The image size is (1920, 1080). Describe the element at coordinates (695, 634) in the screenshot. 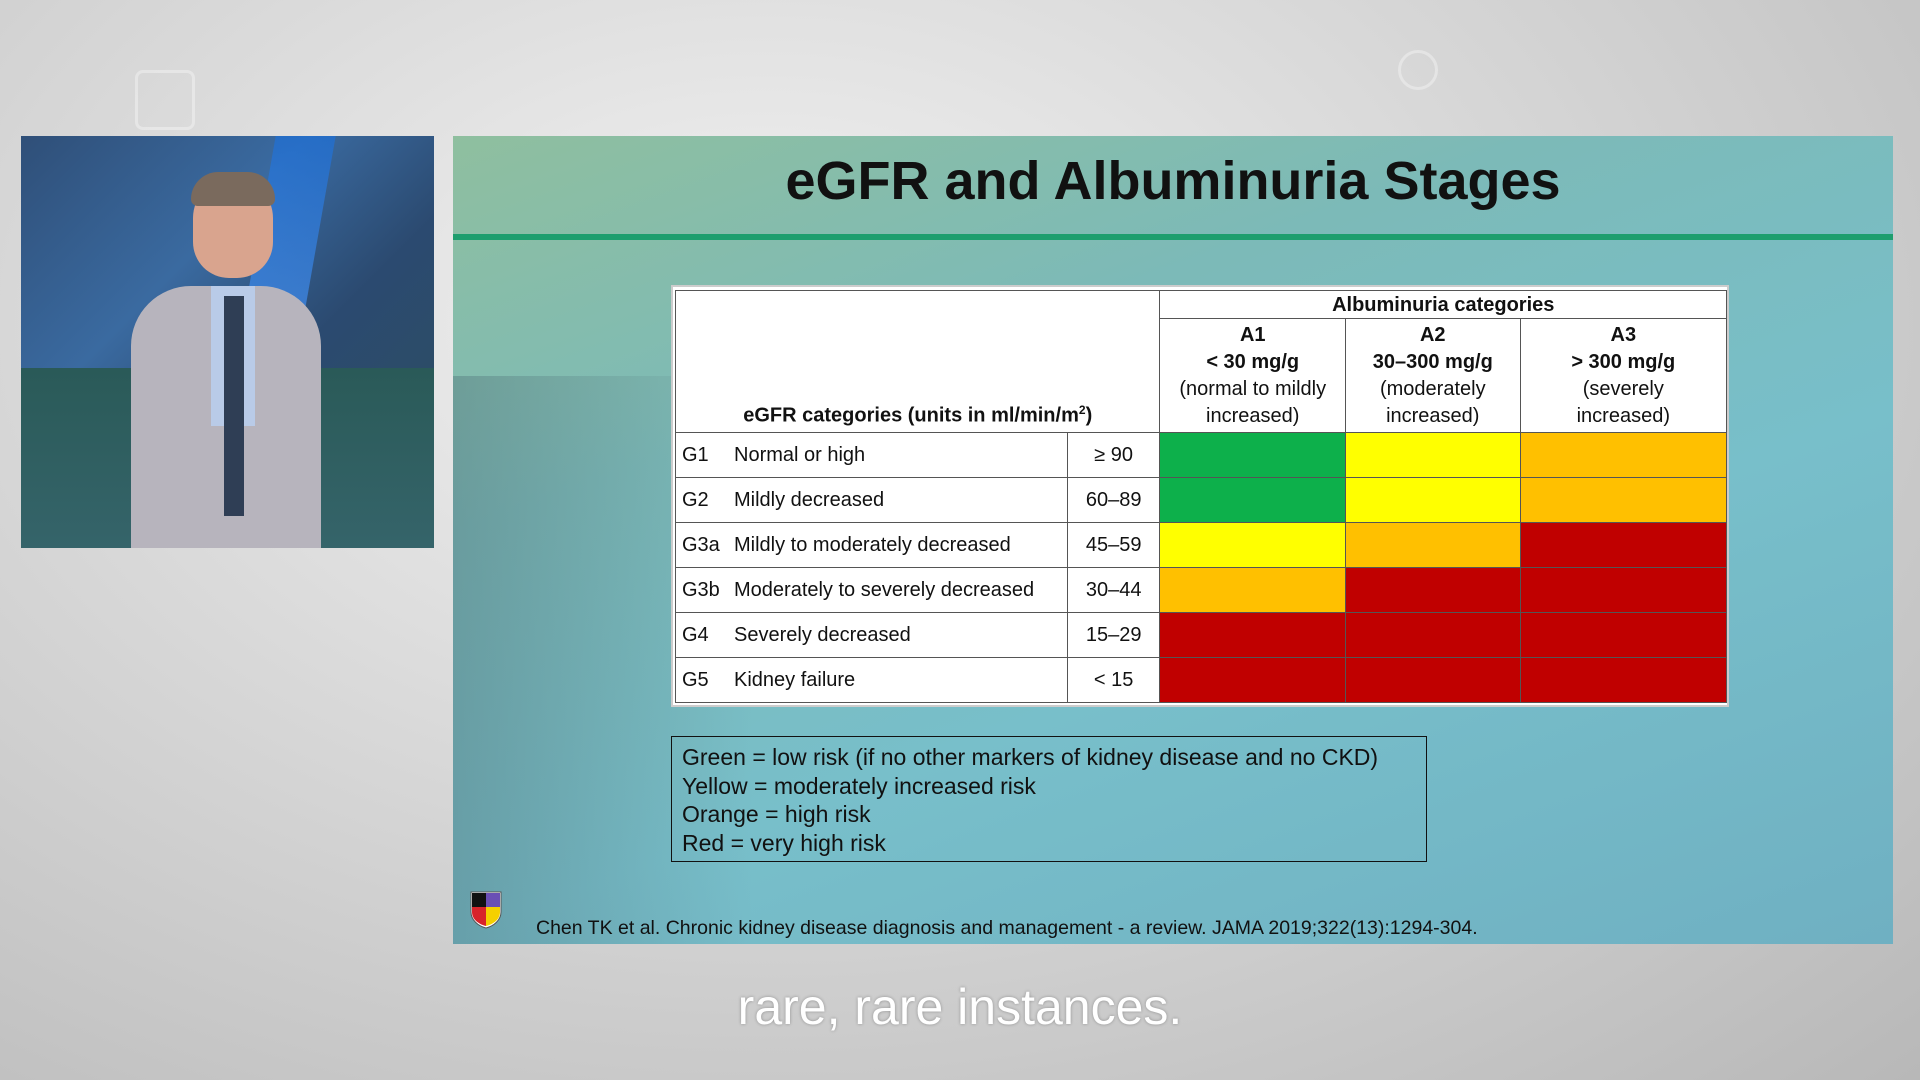

I see `category-code: G4` at that location.